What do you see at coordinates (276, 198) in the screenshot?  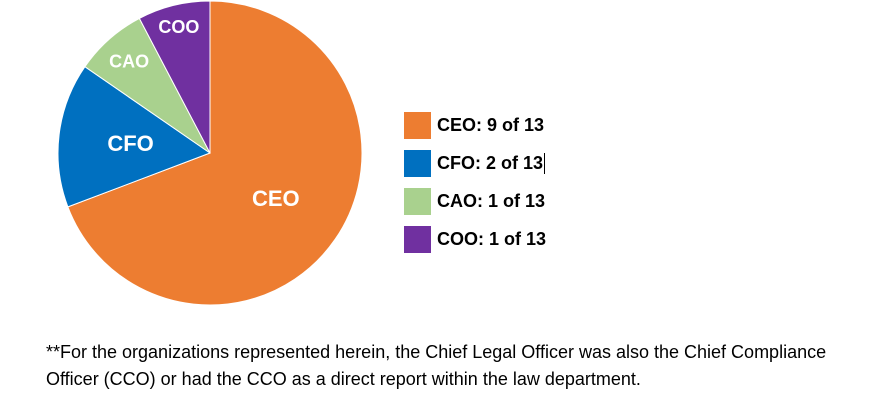 I see `slice-label-ceo: CEO` at bounding box center [276, 198].